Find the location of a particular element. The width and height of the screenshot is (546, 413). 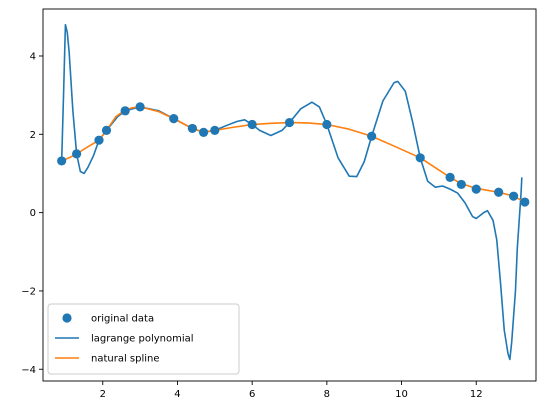

y-tick-label: 4 is located at coordinates (33, 56).